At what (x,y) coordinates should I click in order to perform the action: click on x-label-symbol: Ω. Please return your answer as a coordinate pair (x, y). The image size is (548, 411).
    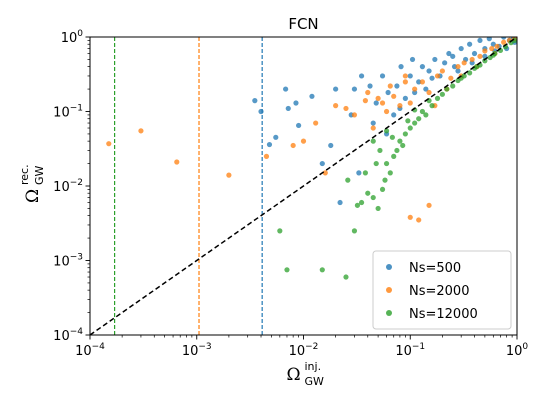
    Looking at the image, I should click on (293, 375).